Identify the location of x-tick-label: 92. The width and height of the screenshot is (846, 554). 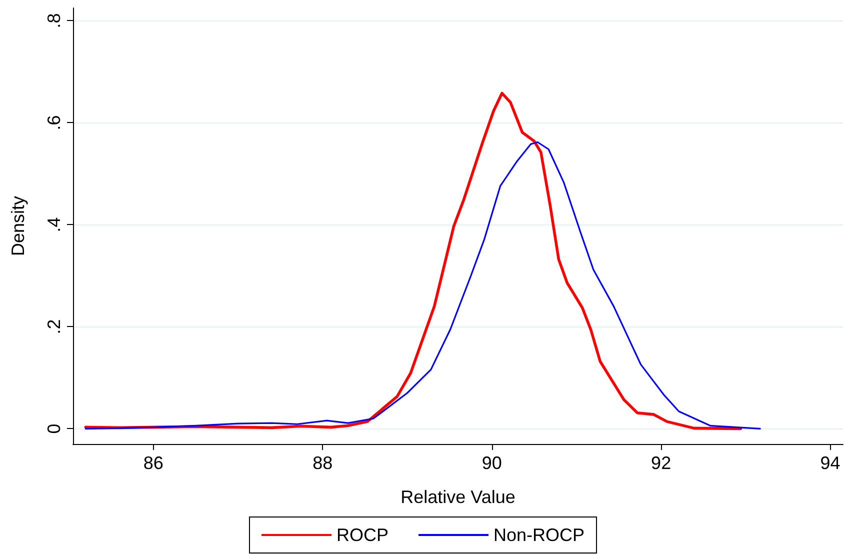
(661, 463).